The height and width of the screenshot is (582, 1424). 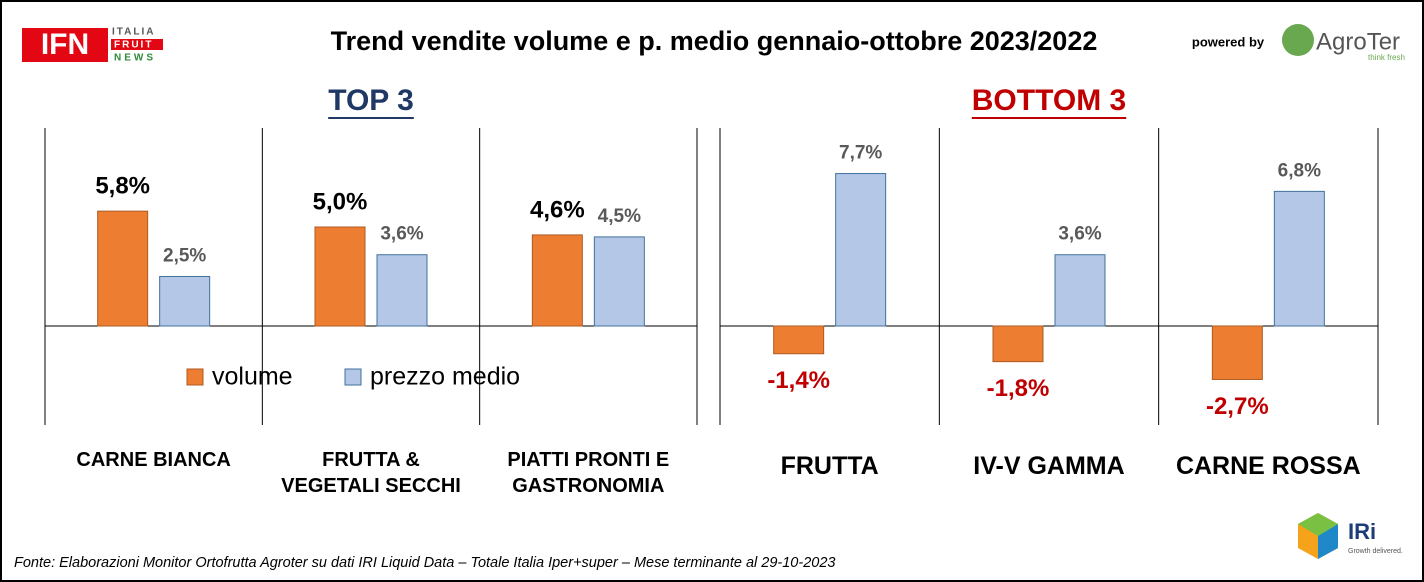 What do you see at coordinates (588, 473) in the screenshot?
I see `category-label: PIATTI PRONTI E GASTRONOMIA` at bounding box center [588, 473].